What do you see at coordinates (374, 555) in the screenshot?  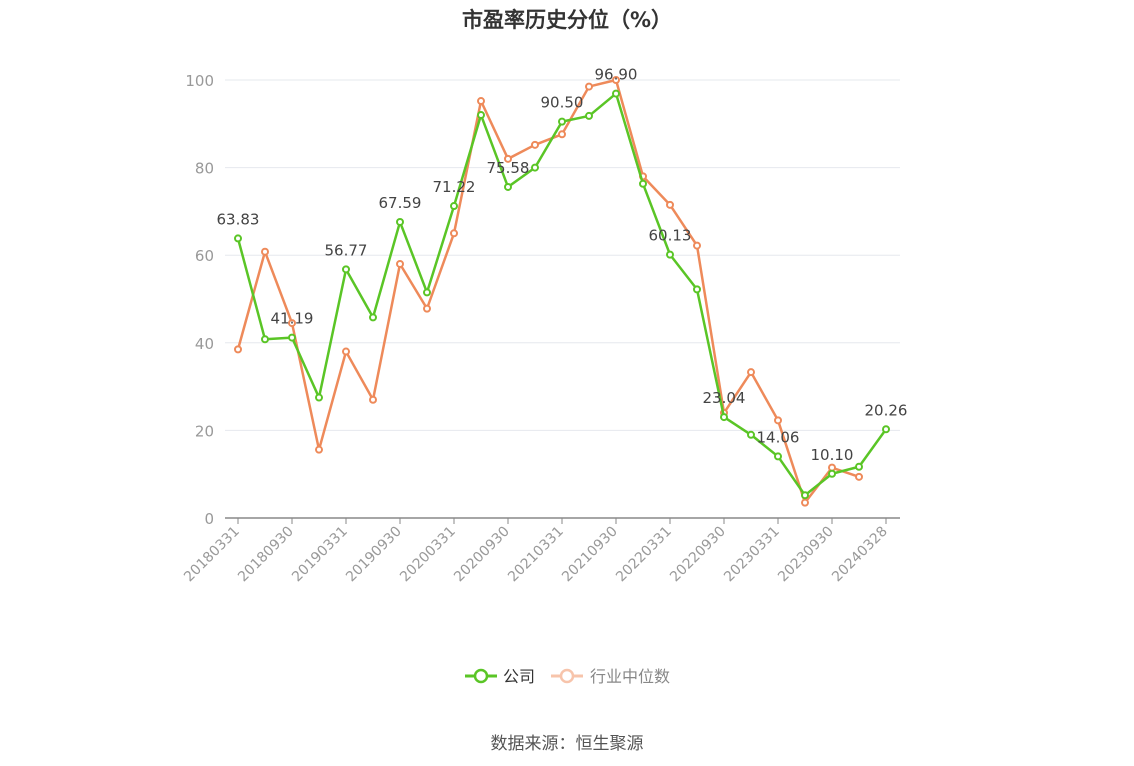 I see `x-tick-label: 20190930` at bounding box center [374, 555].